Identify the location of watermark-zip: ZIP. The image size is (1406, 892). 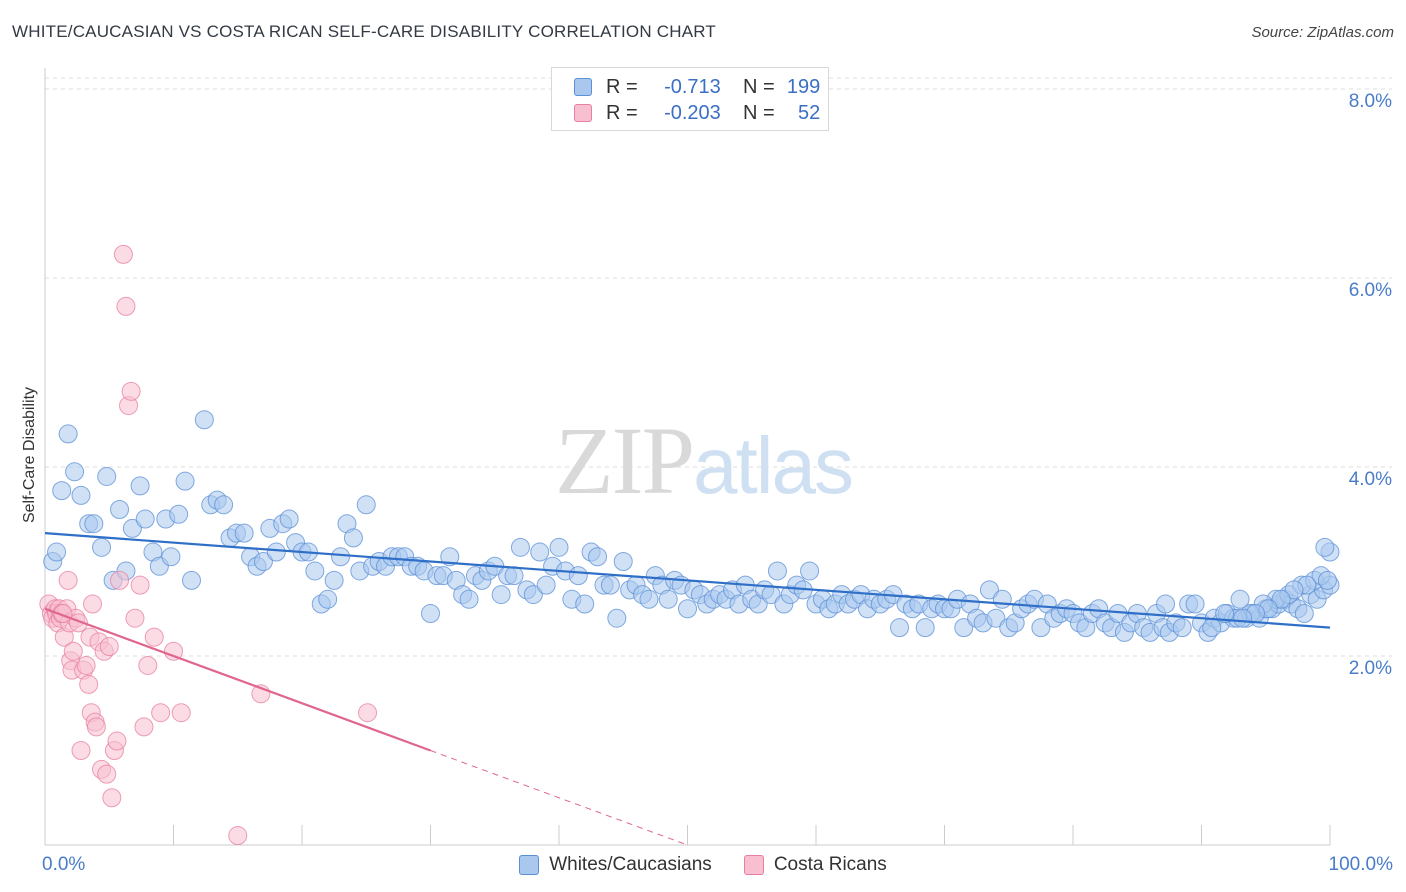
(625, 460).